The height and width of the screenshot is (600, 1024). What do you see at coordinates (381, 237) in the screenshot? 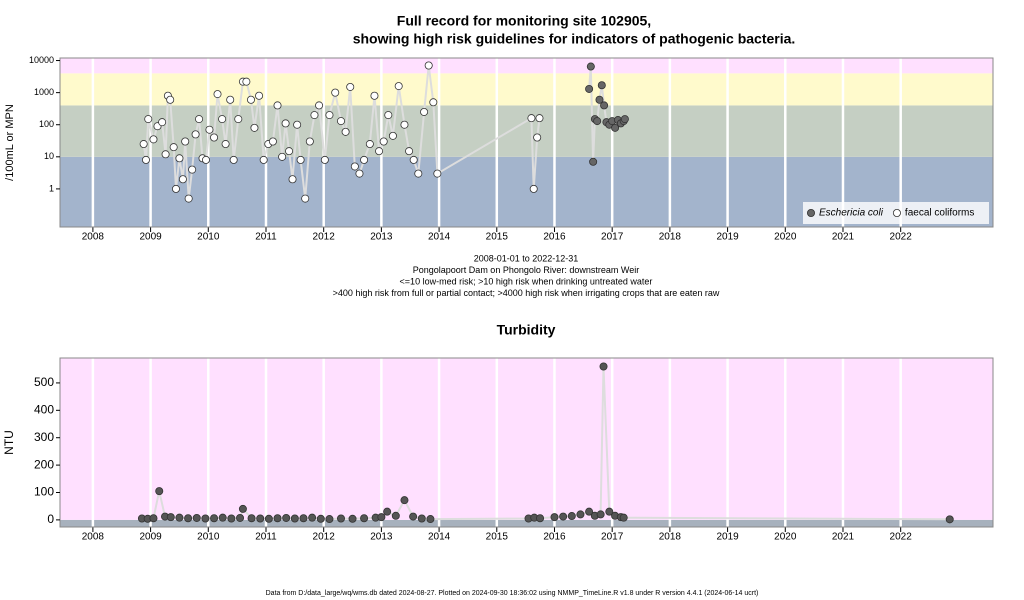
I see `x-tick-label: 2013` at bounding box center [381, 237].